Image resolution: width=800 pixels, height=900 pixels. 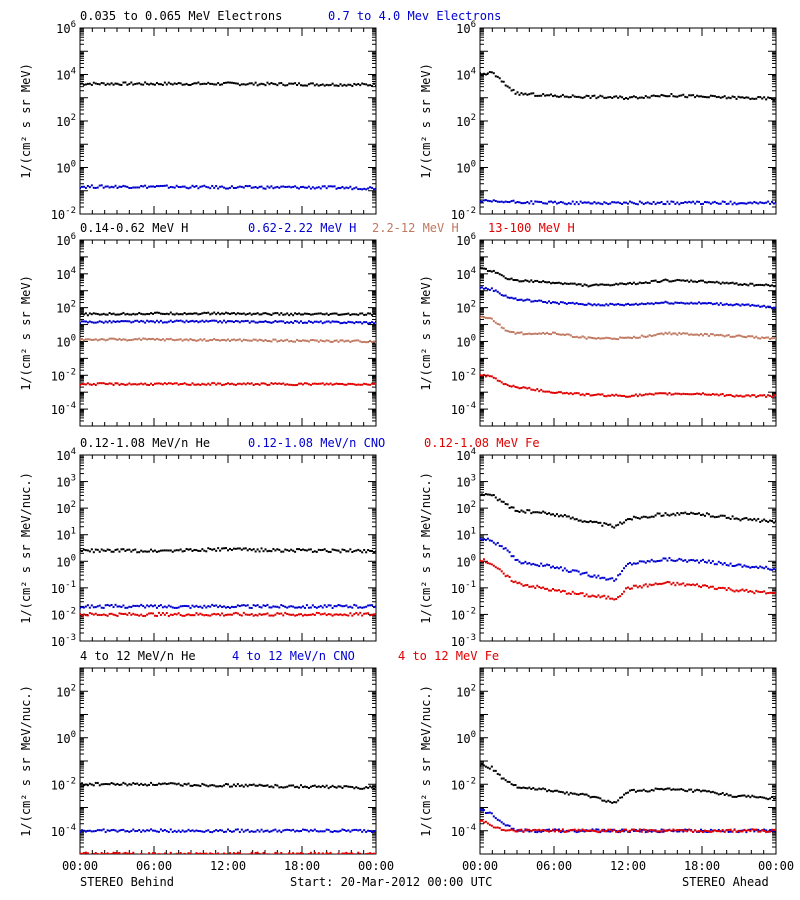 What do you see at coordinates (228, 340) in the screenshot?
I see `series-trace` at bounding box center [228, 340].